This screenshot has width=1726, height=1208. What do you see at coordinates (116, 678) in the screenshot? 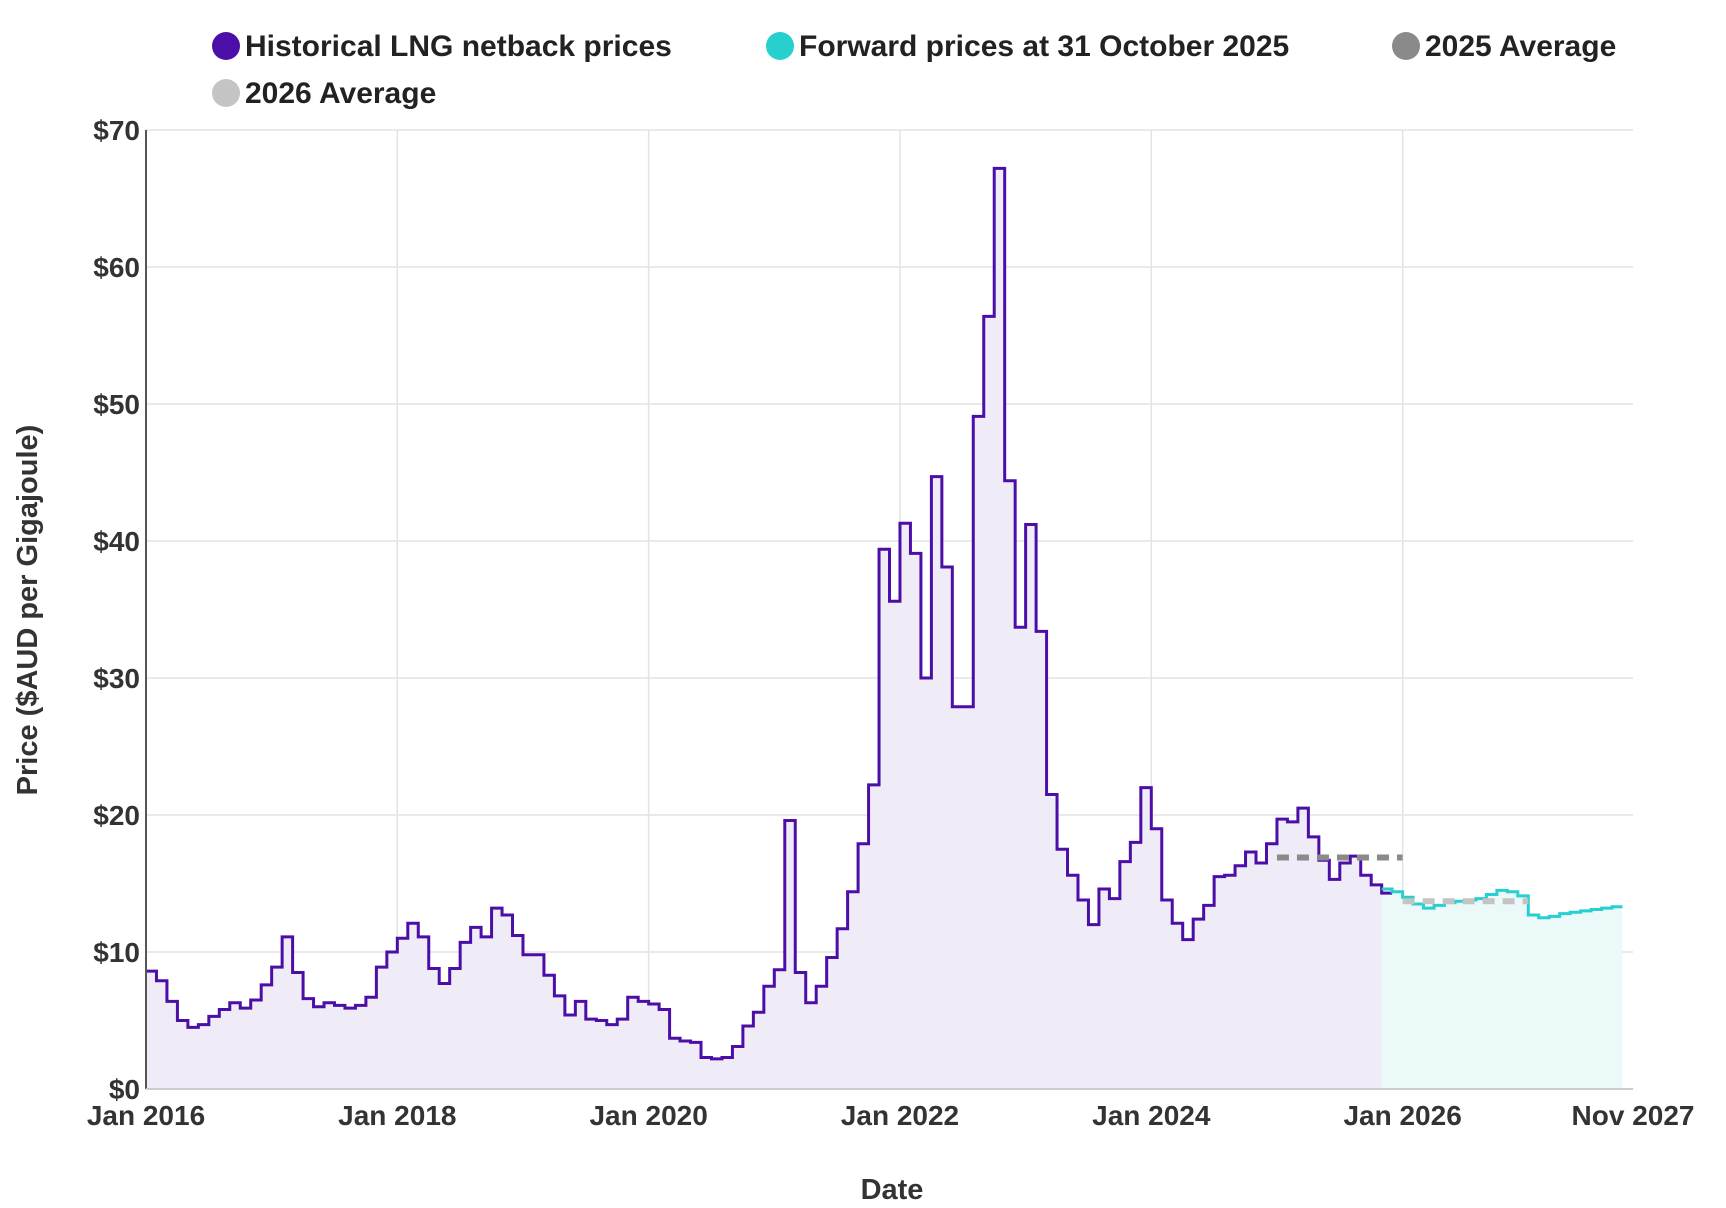
I see `y-tick-label: $30` at bounding box center [116, 678].